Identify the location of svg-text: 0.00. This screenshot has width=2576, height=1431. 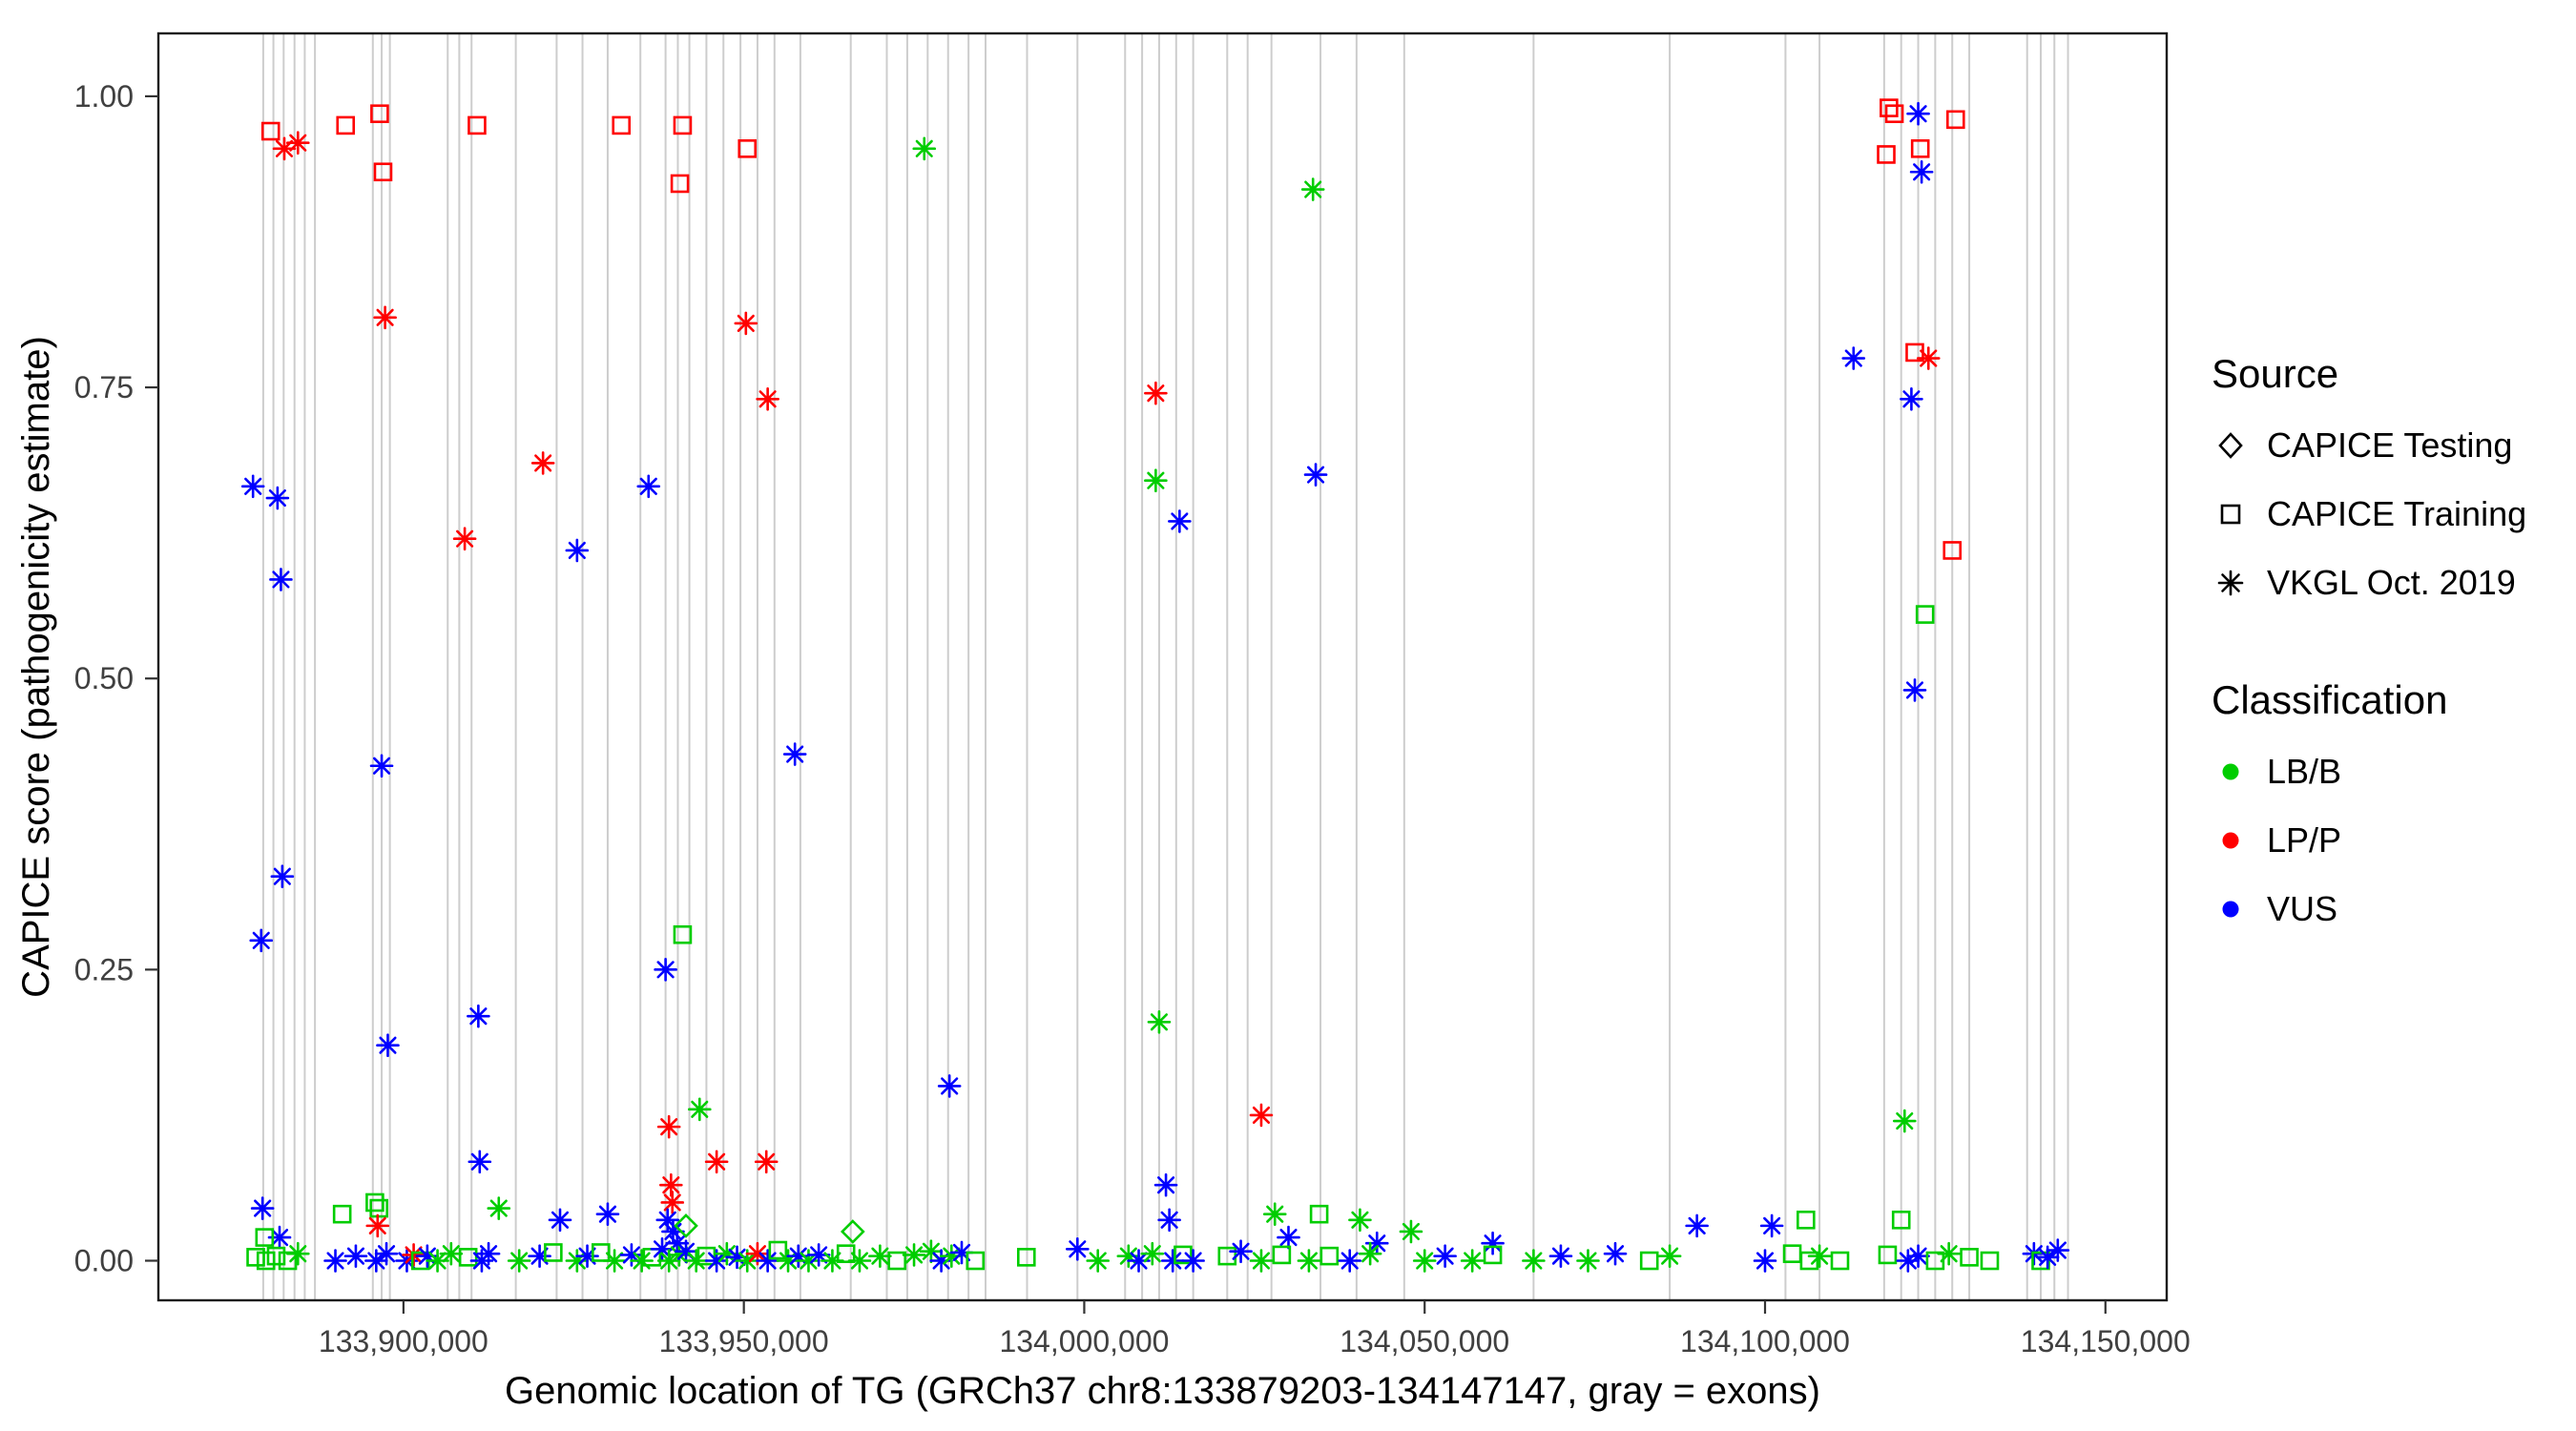
(104, 1261).